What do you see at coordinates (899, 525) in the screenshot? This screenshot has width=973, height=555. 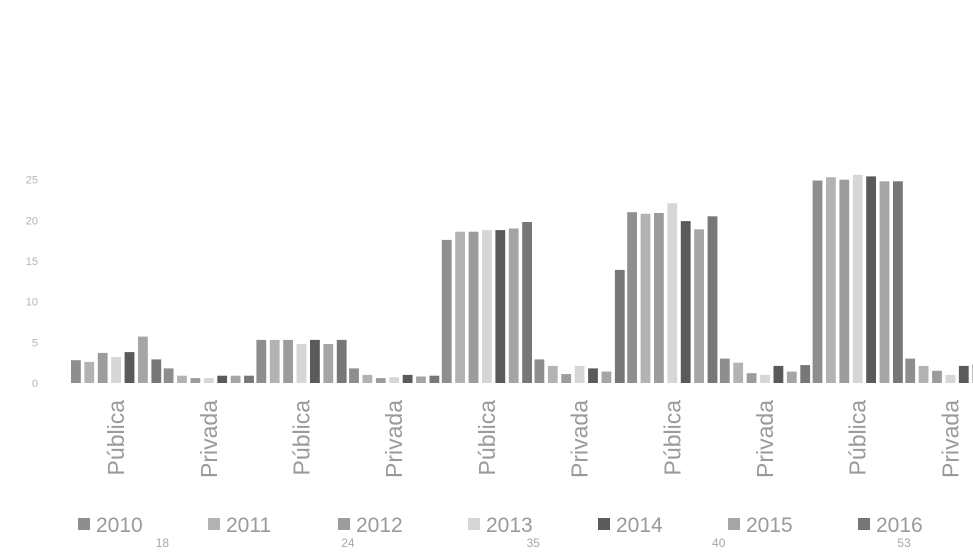 I see `legend-label-2016: 2016` at bounding box center [899, 525].